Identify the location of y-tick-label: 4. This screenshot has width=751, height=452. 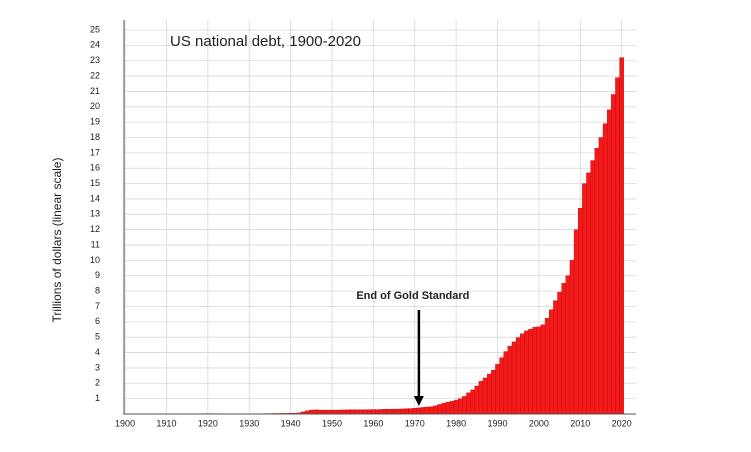
(97, 352).